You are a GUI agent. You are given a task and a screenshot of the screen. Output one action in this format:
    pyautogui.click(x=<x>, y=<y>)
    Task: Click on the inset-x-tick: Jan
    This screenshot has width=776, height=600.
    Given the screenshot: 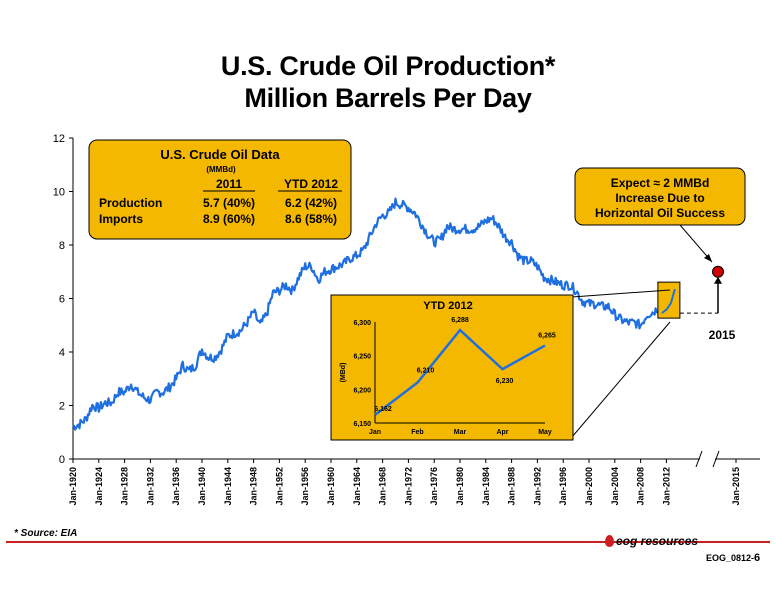 What is the action you would take?
    pyautogui.click(x=375, y=432)
    